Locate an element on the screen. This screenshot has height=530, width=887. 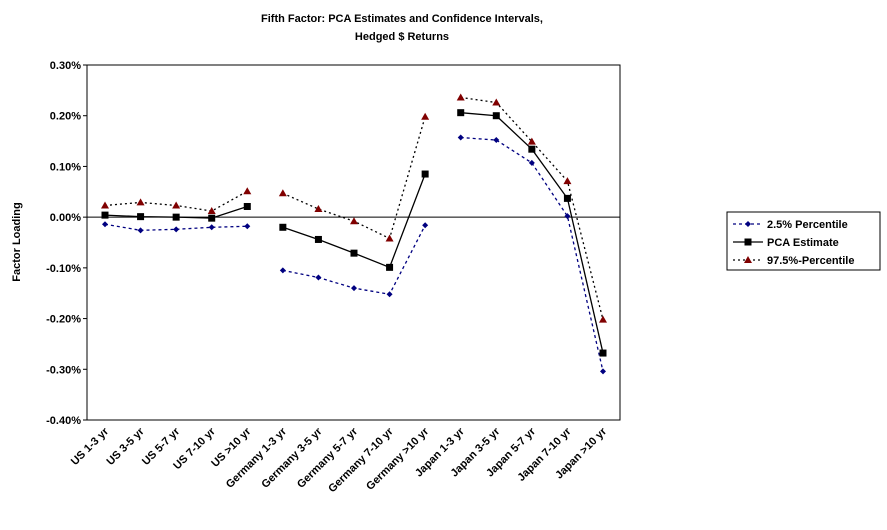
y-tick-label: 0.00% is located at coordinates (65, 218).